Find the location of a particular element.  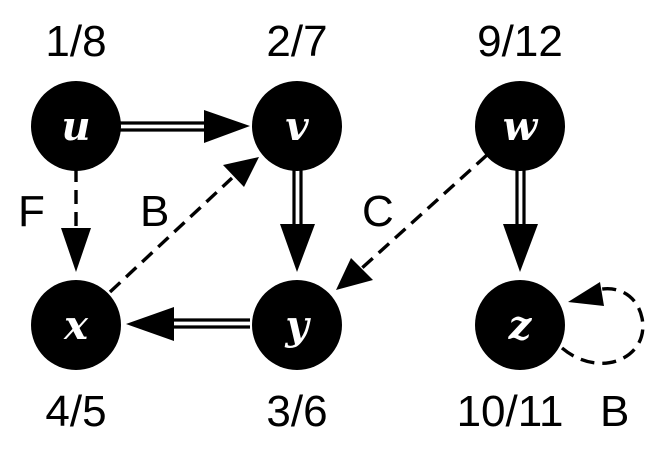

node-y: y is located at coordinates (297, 325).